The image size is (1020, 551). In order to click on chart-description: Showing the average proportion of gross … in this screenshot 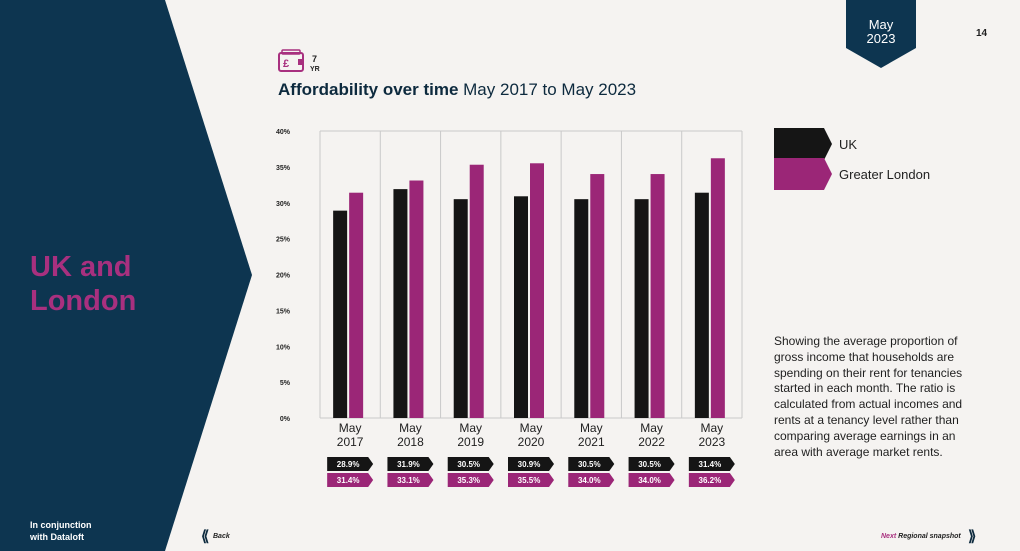, I will do `click(868, 396)`.